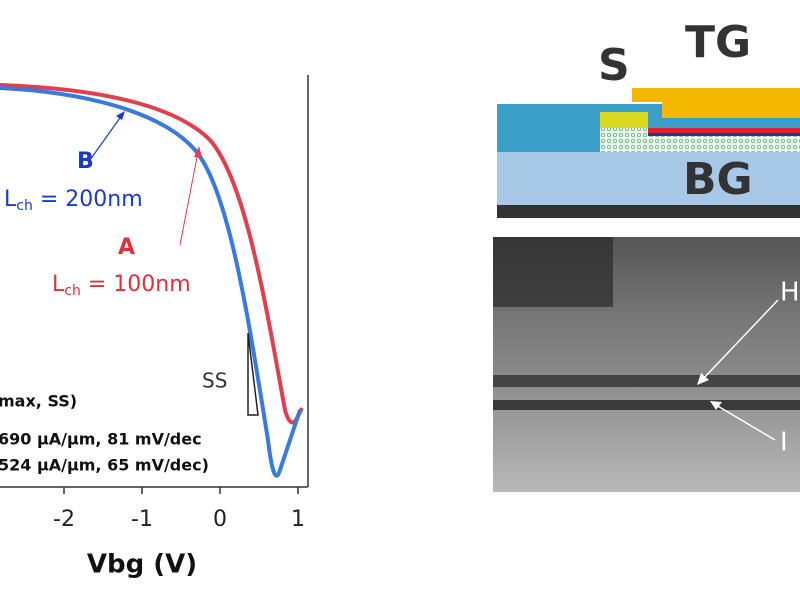  What do you see at coordinates (724, 134) in the screenshot?
I see `channel` at bounding box center [724, 134].